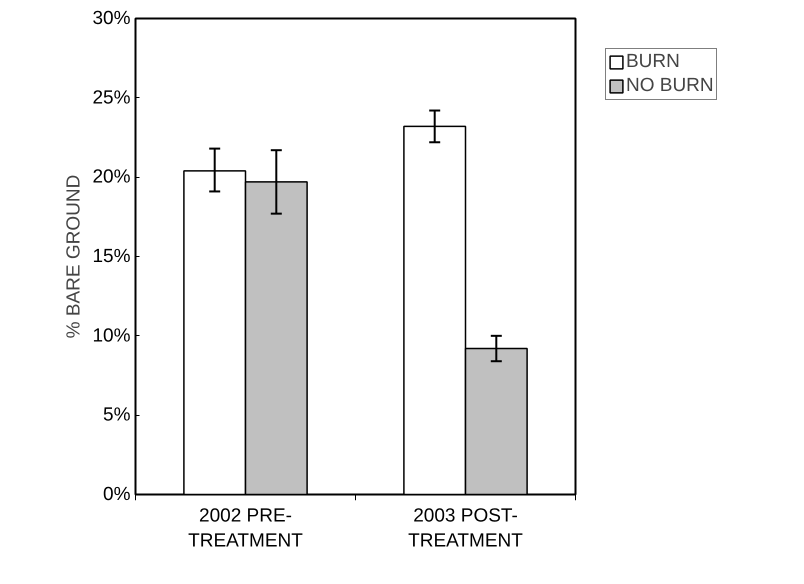 The height and width of the screenshot is (584, 804). I want to click on y-tick-label: 0%, so click(117, 494).